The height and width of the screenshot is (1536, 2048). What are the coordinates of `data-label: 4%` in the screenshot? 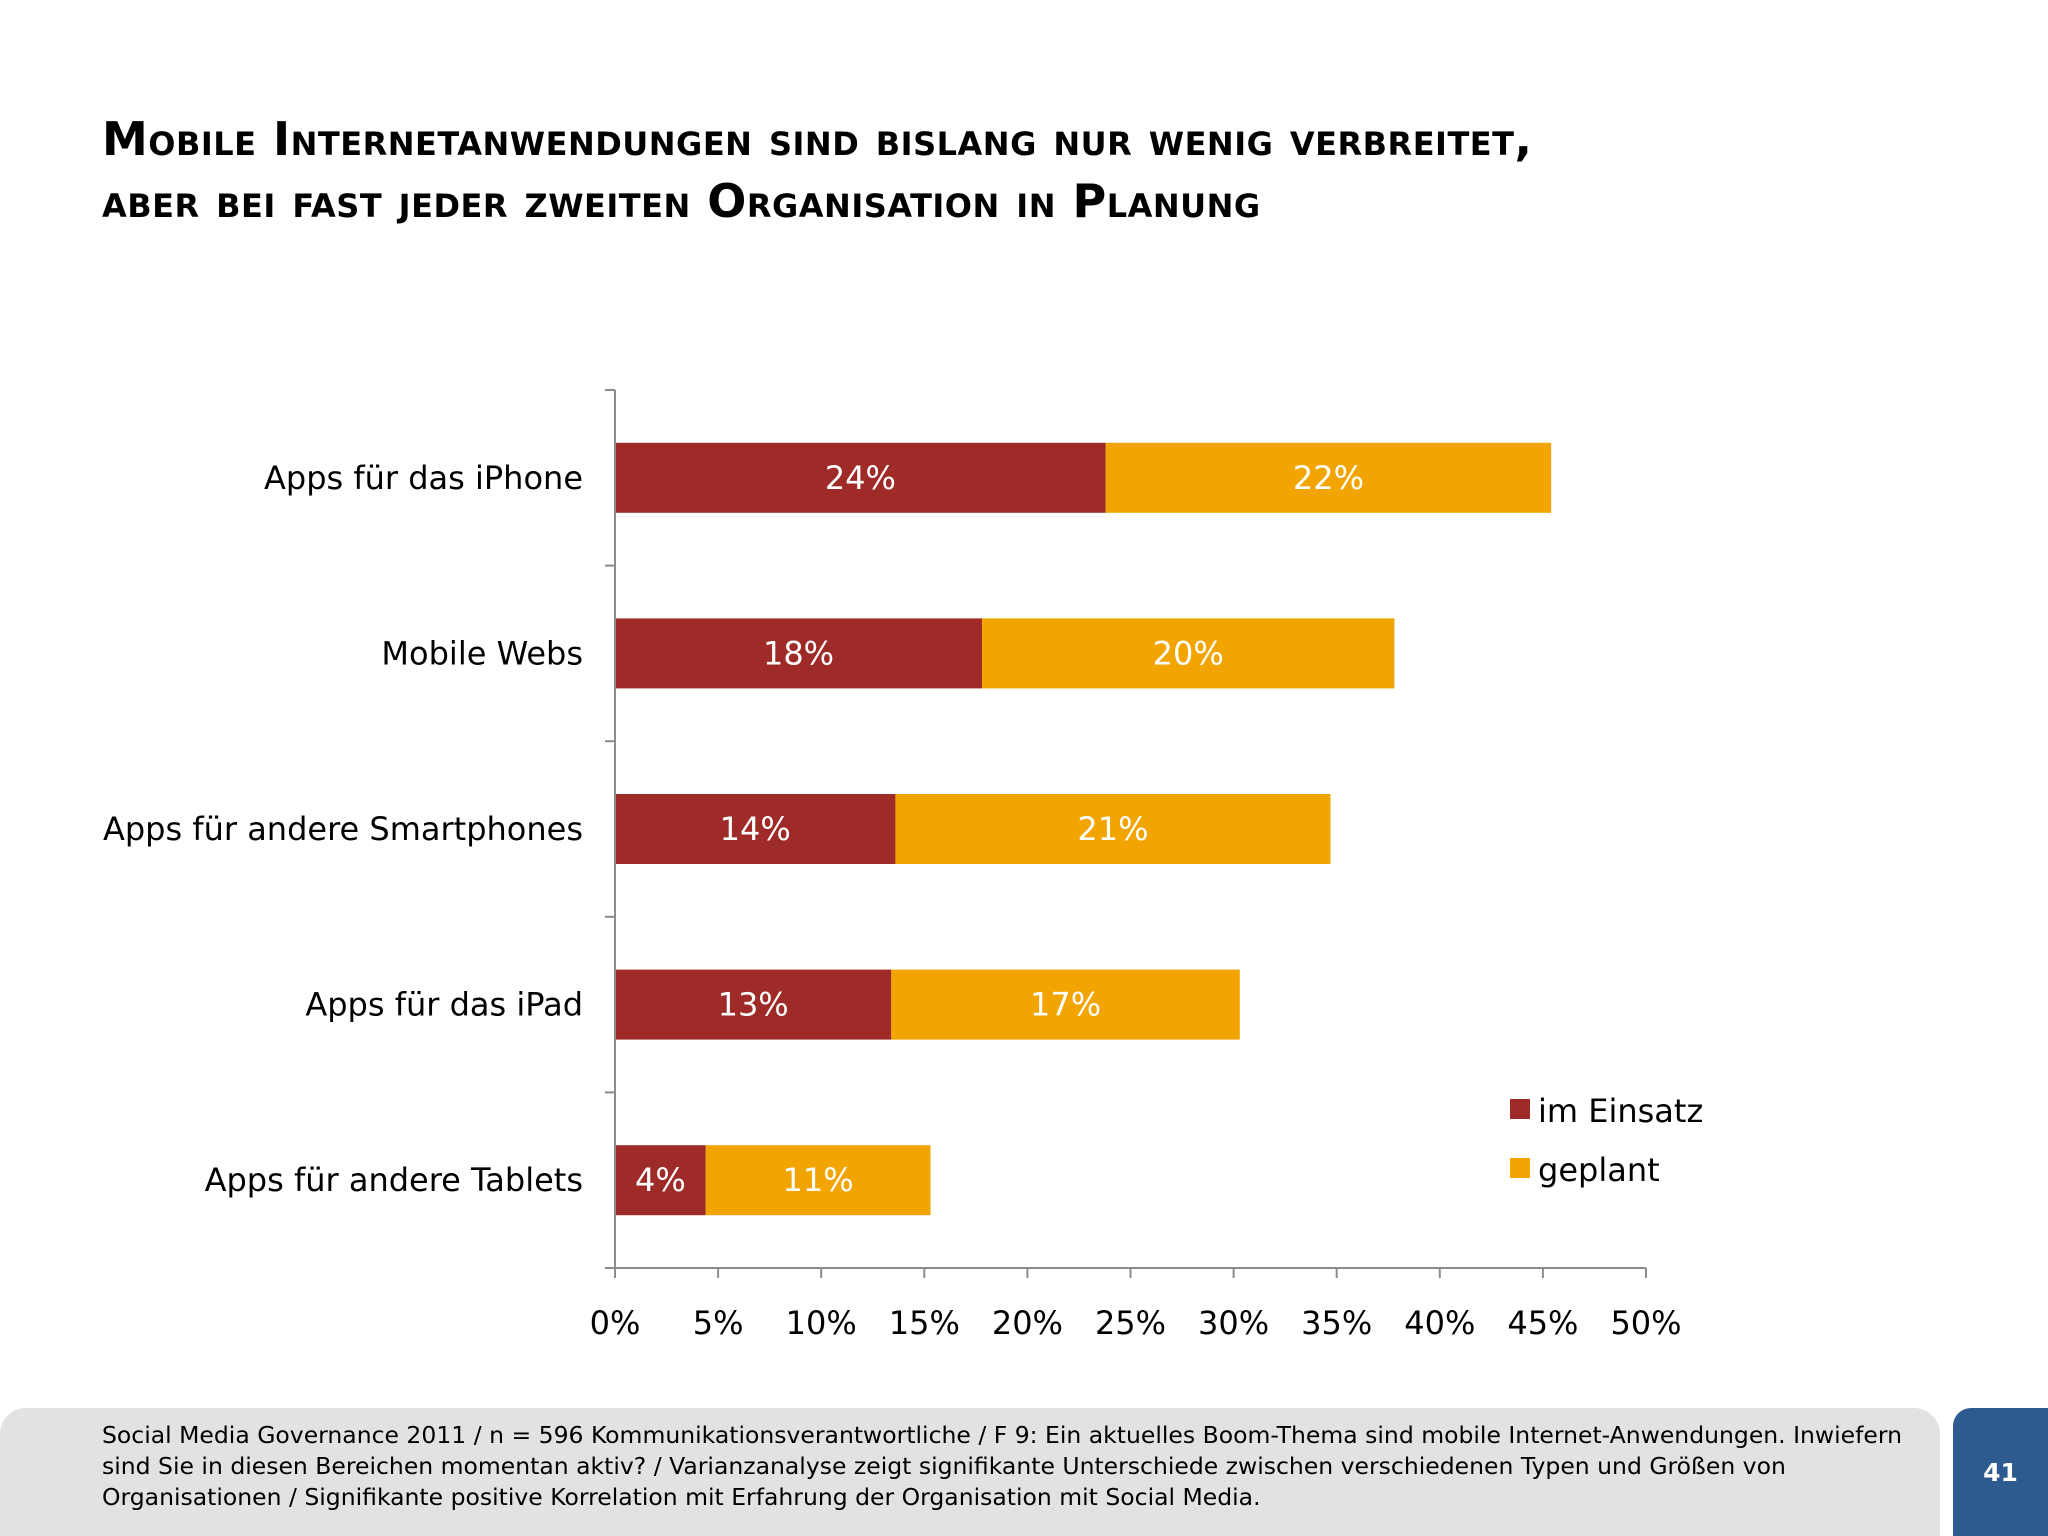 It's located at (660, 1180).